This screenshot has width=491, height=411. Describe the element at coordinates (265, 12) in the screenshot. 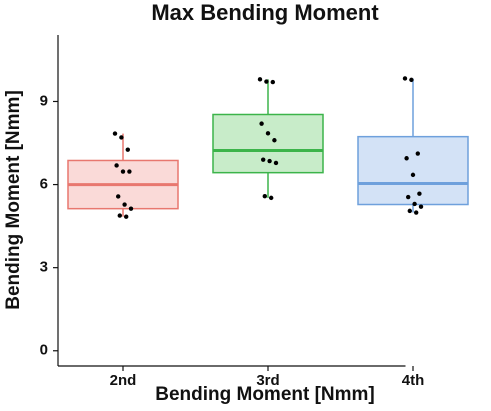

I see `chart-title: Max Bending Moment` at that location.